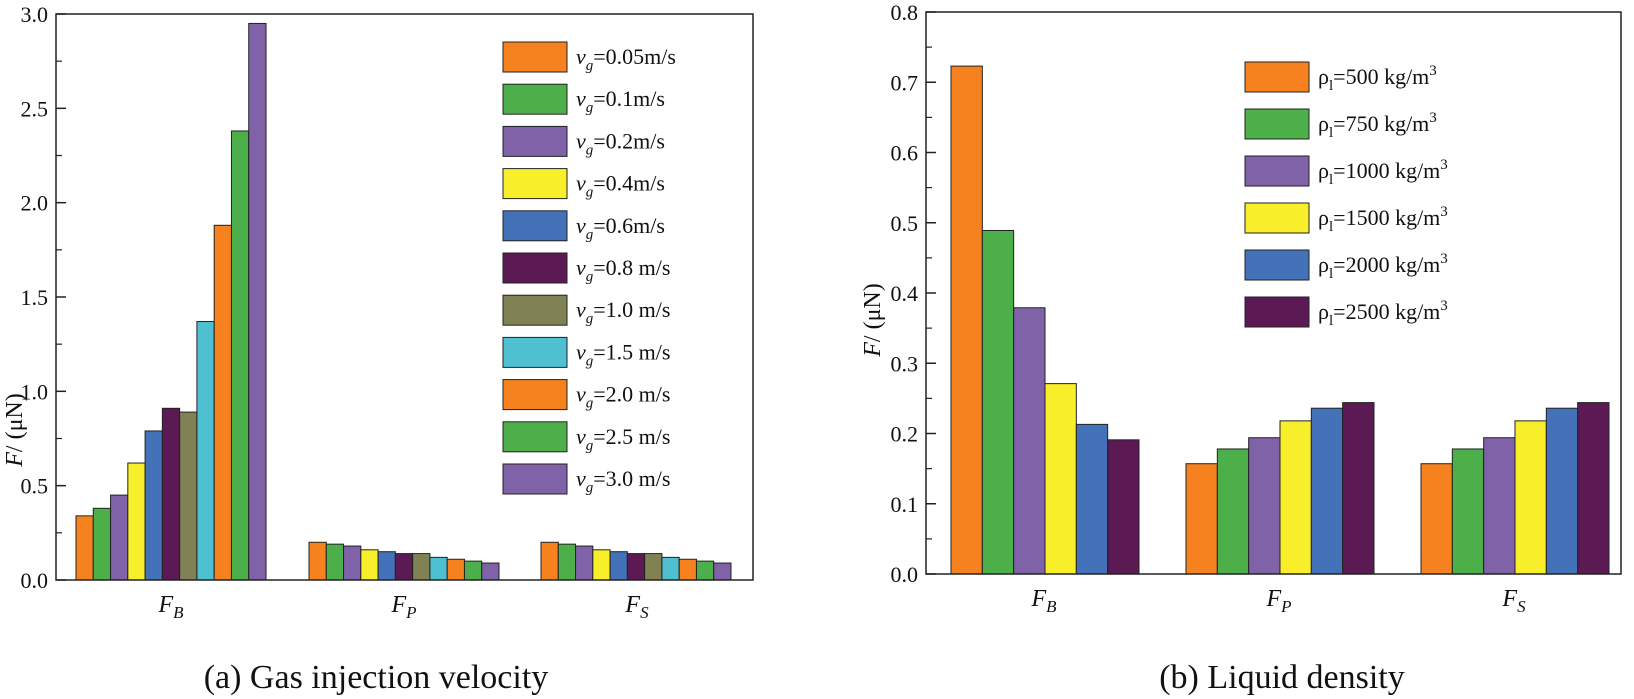 The height and width of the screenshot is (699, 1634). What do you see at coordinates (905, 293) in the screenshot?
I see `y-tick-label: 0.4` at bounding box center [905, 293].